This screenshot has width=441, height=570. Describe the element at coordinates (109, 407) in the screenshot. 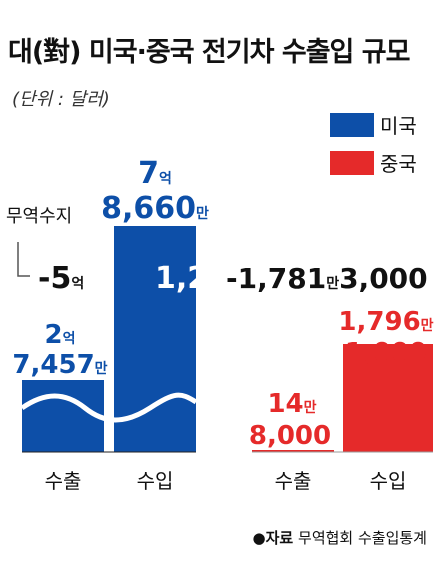

I see `axis-break-wave` at that location.